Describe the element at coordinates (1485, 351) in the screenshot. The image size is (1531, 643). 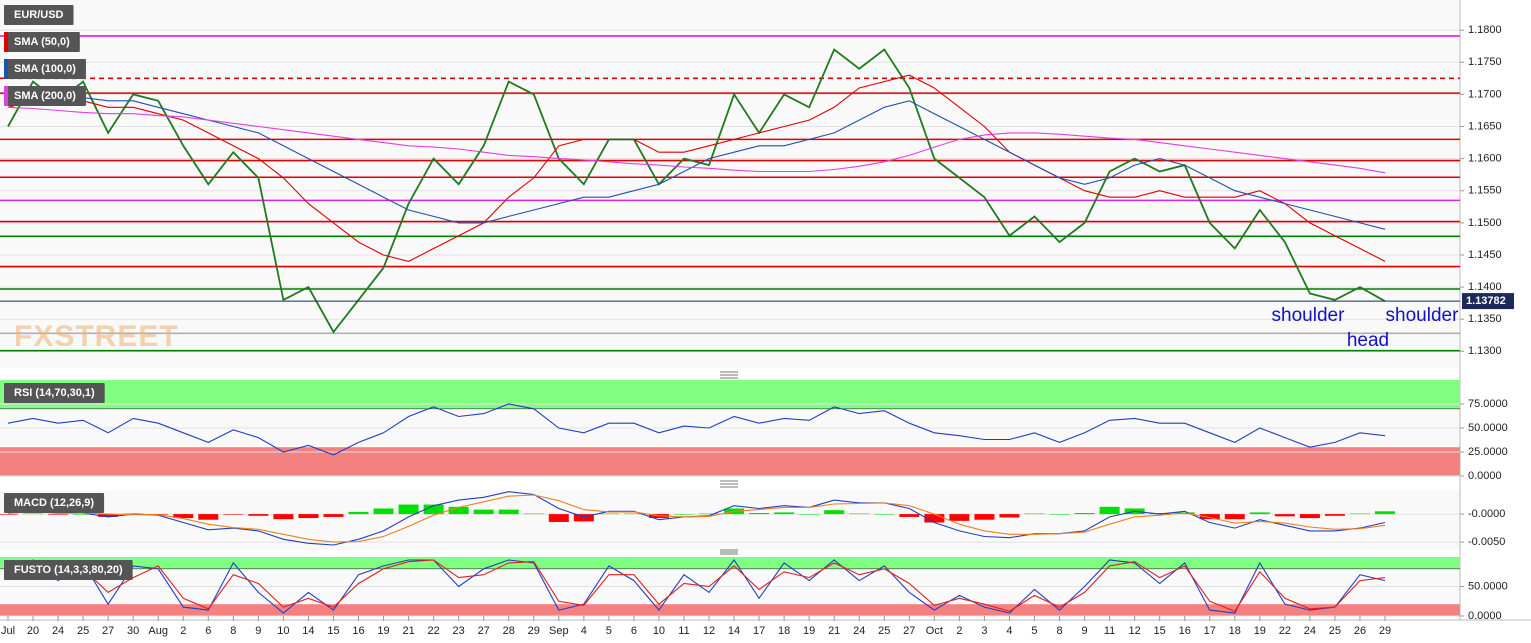
I see `y-tick-label: 1.1300` at that location.